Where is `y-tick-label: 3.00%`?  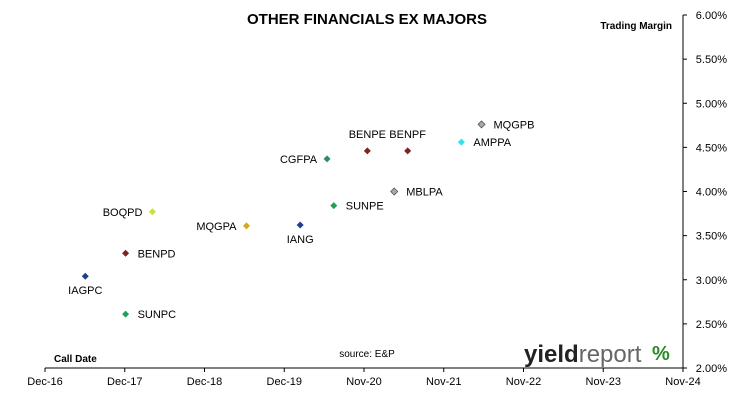
y-tick-label: 3.00% is located at coordinates (711, 281).